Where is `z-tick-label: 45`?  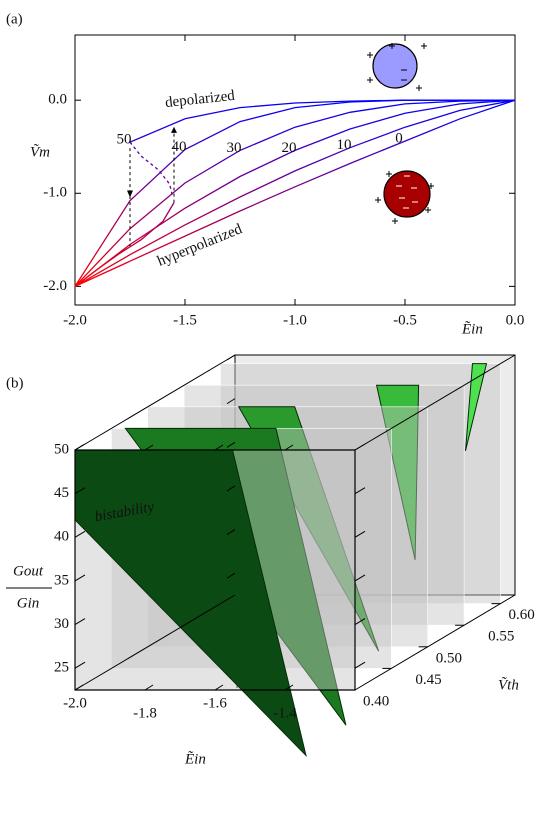 z-tick-label: 45 is located at coordinates (61, 493).